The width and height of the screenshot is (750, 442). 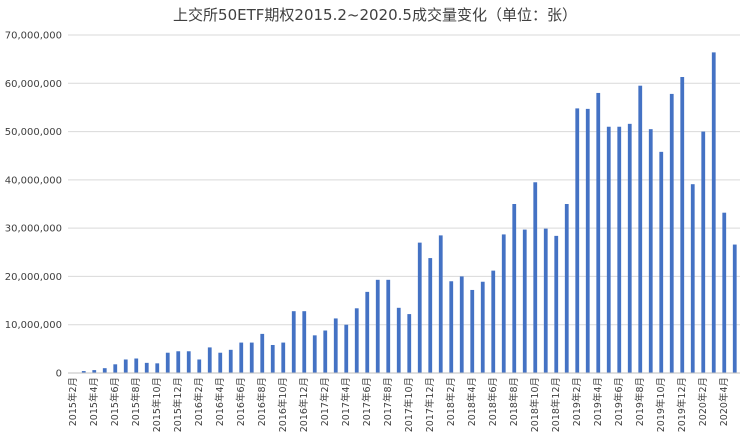 I want to click on x-tick-label: 2018年6月, so click(x=493, y=401).